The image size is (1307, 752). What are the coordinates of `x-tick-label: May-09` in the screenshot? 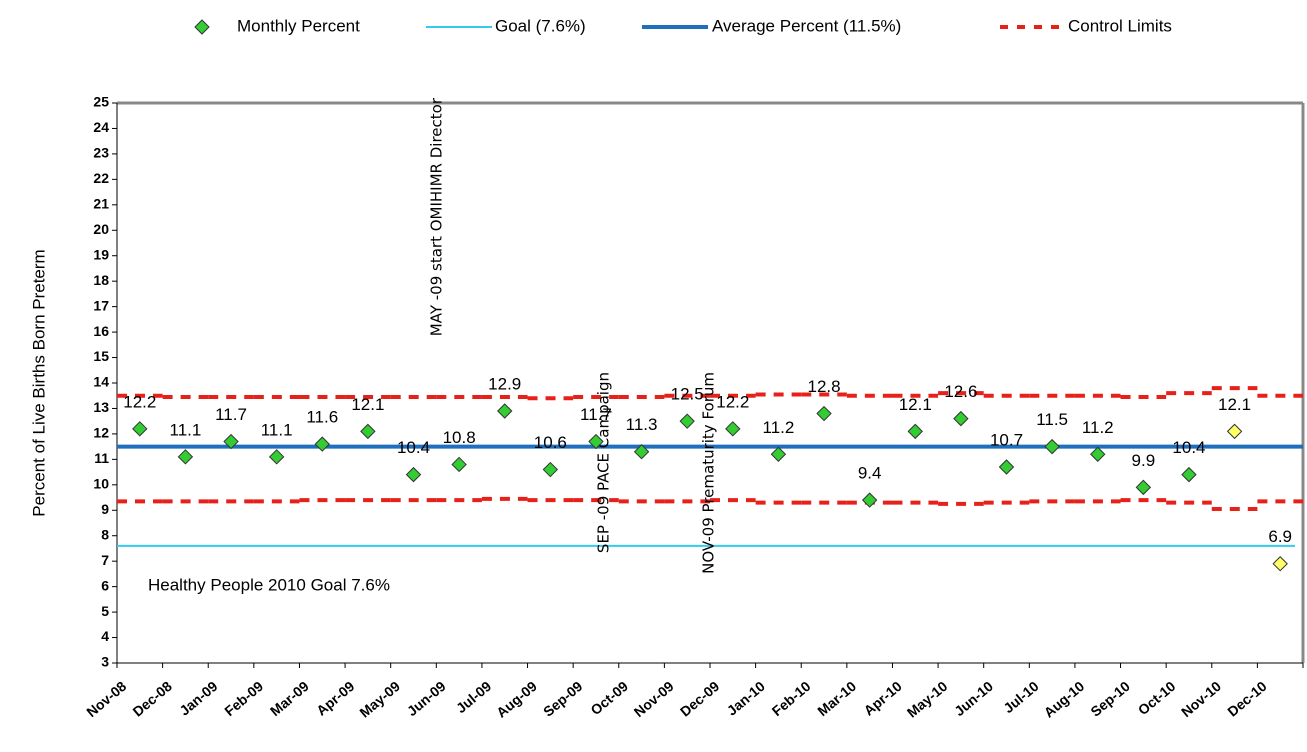 It's located at (379, 699).